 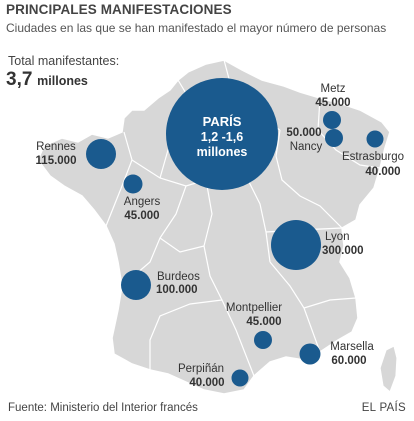 I want to click on corsica-island, so click(x=388, y=369).